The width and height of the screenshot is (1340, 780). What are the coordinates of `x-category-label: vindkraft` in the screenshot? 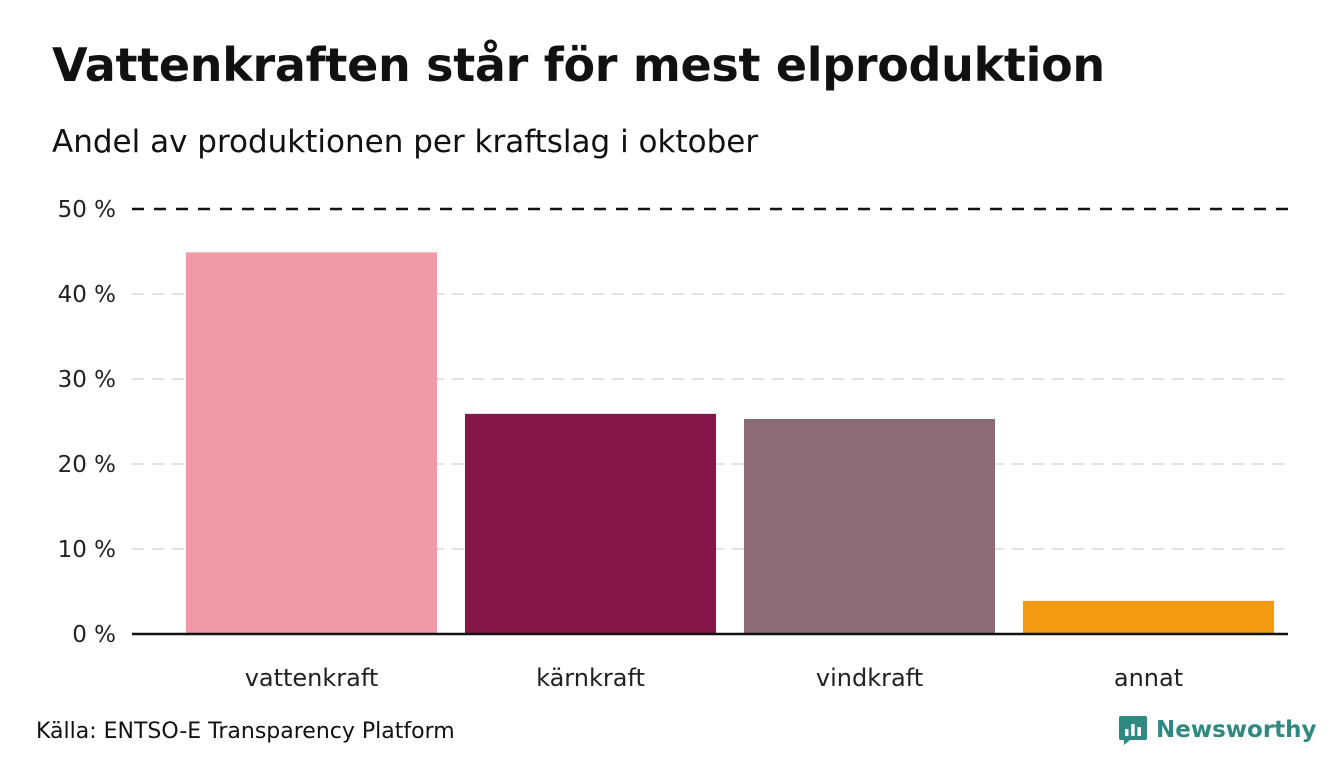 It's located at (869, 678).